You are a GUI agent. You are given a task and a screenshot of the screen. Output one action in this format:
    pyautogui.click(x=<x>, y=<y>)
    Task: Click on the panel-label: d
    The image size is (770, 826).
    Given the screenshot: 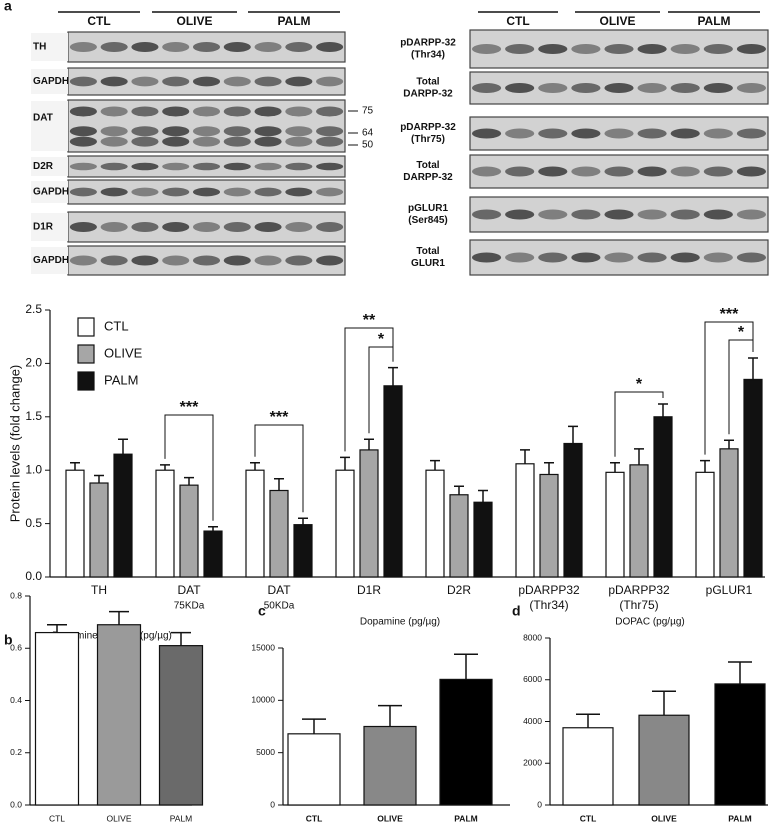 What is the action you would take?
    pyautogui.click(x=516, y=611)
    